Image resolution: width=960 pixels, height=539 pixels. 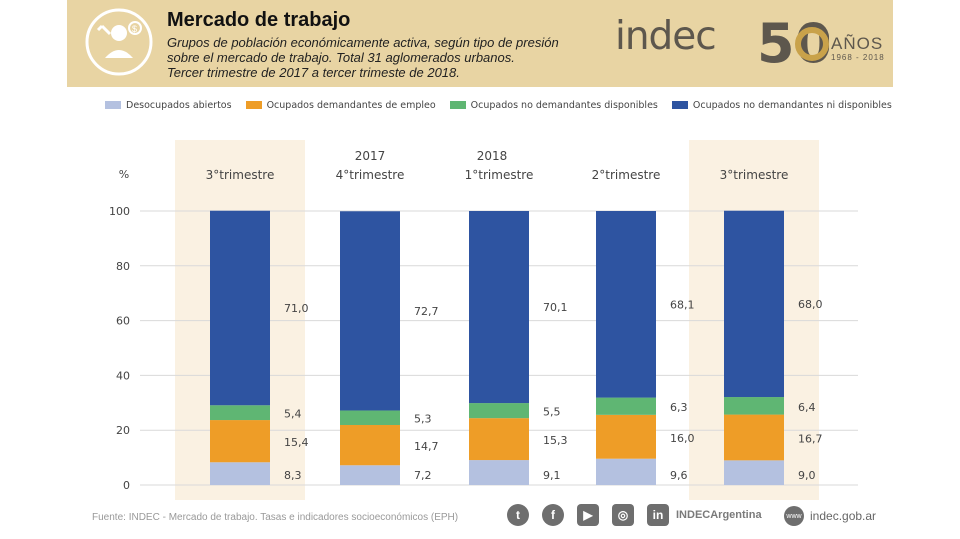 What do you see at coordinates (843, 516) in the screenshot?
I see `website-url: indec.gob.ar` at bounding box center [843, 516].